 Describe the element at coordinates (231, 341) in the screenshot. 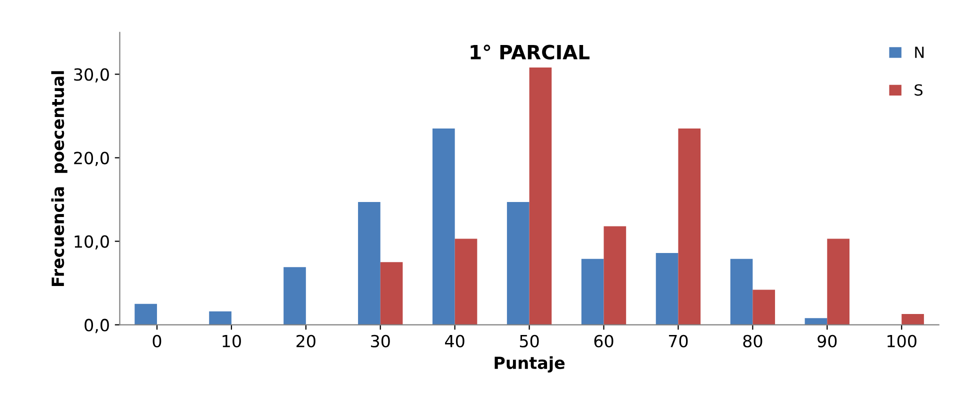

I see `x-tick-label: 10` at that location.